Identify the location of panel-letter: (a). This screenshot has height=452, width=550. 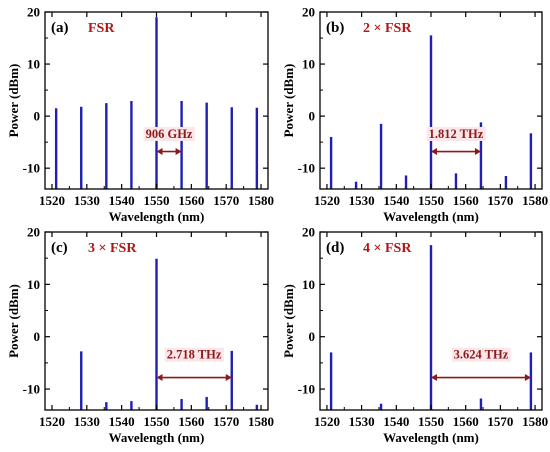
(60, 28).